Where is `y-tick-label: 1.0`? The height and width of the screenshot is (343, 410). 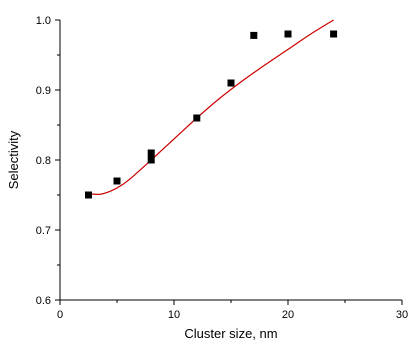
y-tick-label: 1.0 is located at coordinates (43, 21).